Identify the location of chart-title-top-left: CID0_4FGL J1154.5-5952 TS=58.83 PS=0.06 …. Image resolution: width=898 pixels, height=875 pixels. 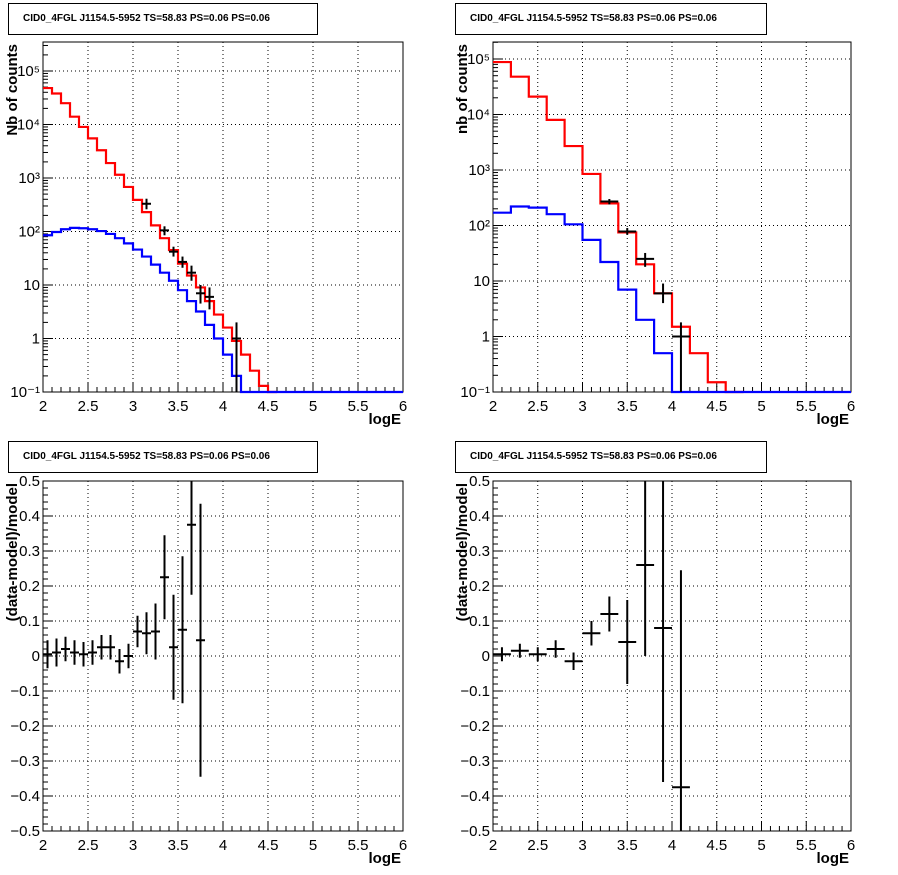
(163, 19).